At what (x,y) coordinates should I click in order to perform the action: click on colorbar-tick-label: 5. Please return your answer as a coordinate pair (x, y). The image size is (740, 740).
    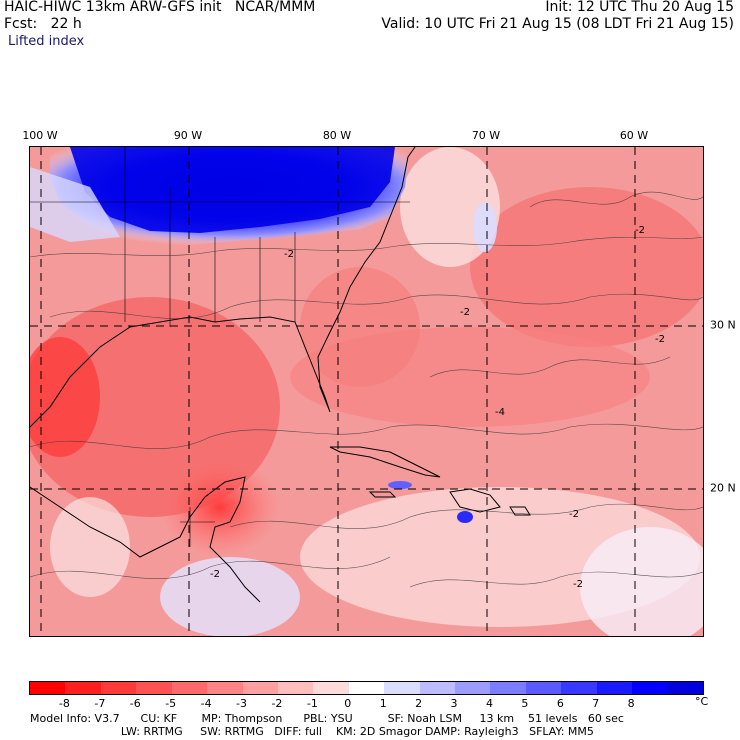
    Looking at the image, I should click on (525, 703).